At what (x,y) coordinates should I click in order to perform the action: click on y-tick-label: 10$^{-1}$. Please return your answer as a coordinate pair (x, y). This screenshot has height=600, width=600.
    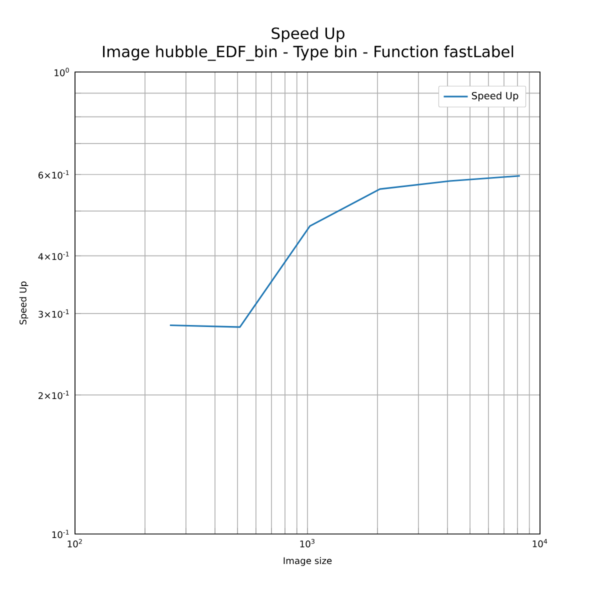
    Looking at the image, I should click on (60, 534).